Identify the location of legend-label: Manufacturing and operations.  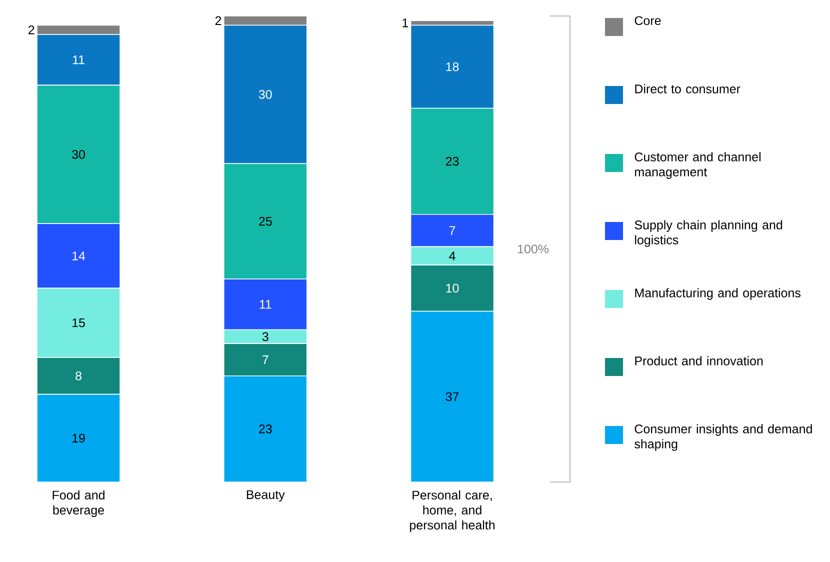
(717, 294).